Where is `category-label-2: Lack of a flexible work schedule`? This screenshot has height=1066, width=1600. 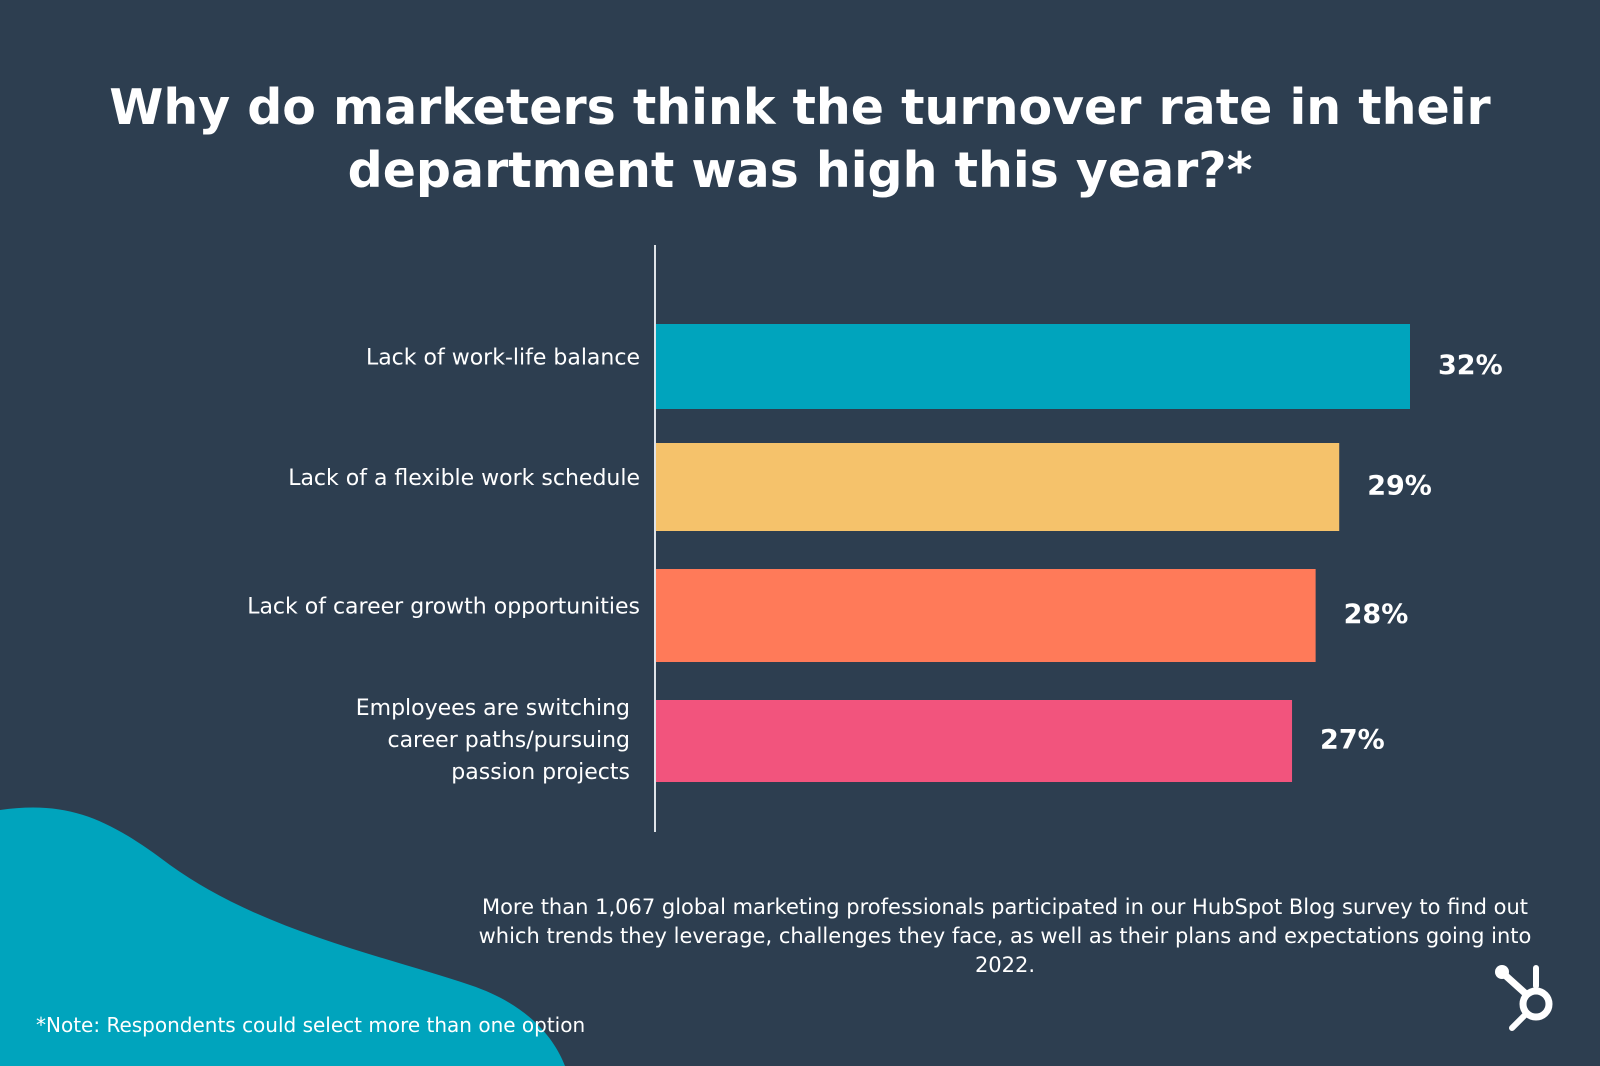 category-label-2: Lack of a flexible work schedule is located at coordinates (464, 478).